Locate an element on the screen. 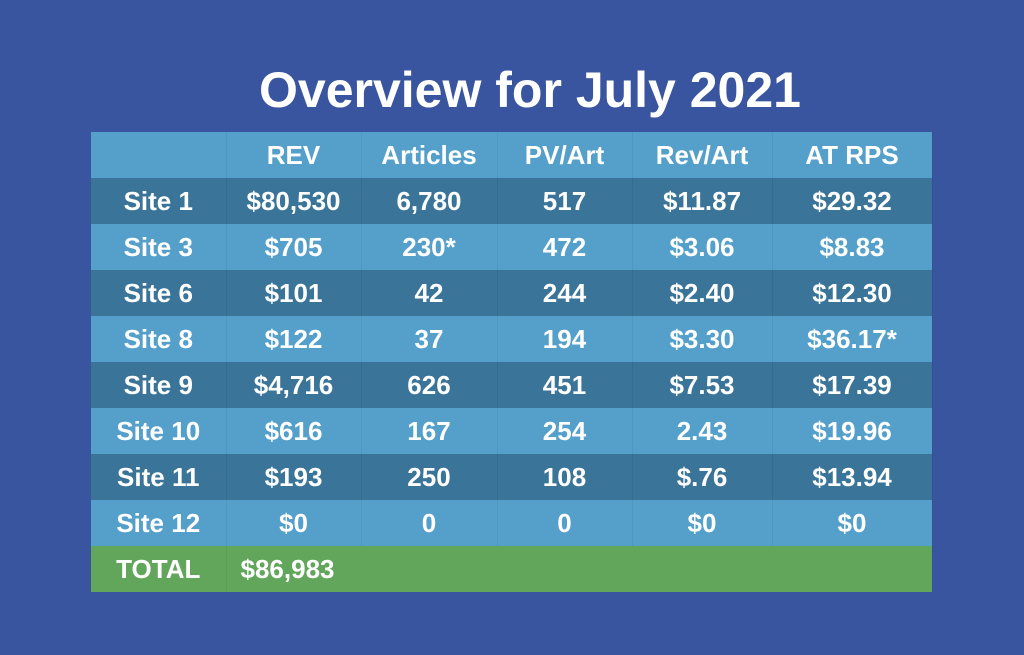  table-row: Site 9 $4,716 626 451 $7.53 $17.39 is located at coordinates (512, 385).